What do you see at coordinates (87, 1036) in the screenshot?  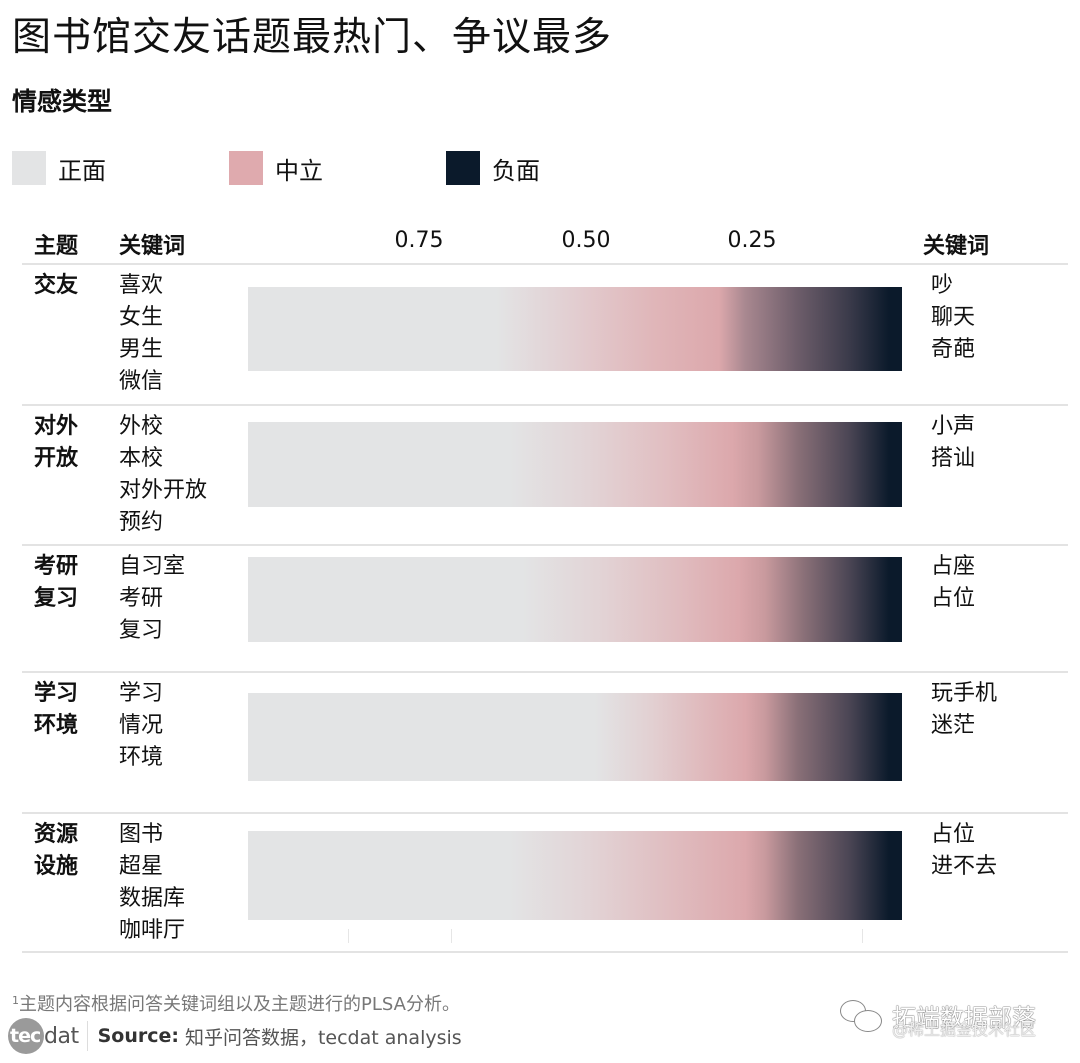 I see `separator` at bounding box center [87, 1036].